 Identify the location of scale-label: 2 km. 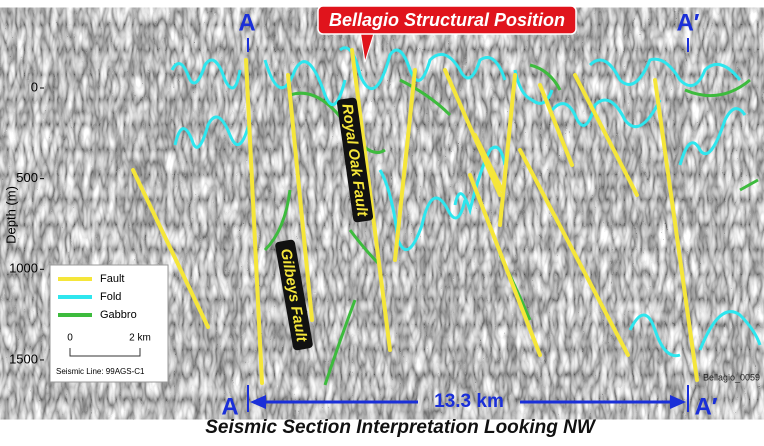
(140, 338).